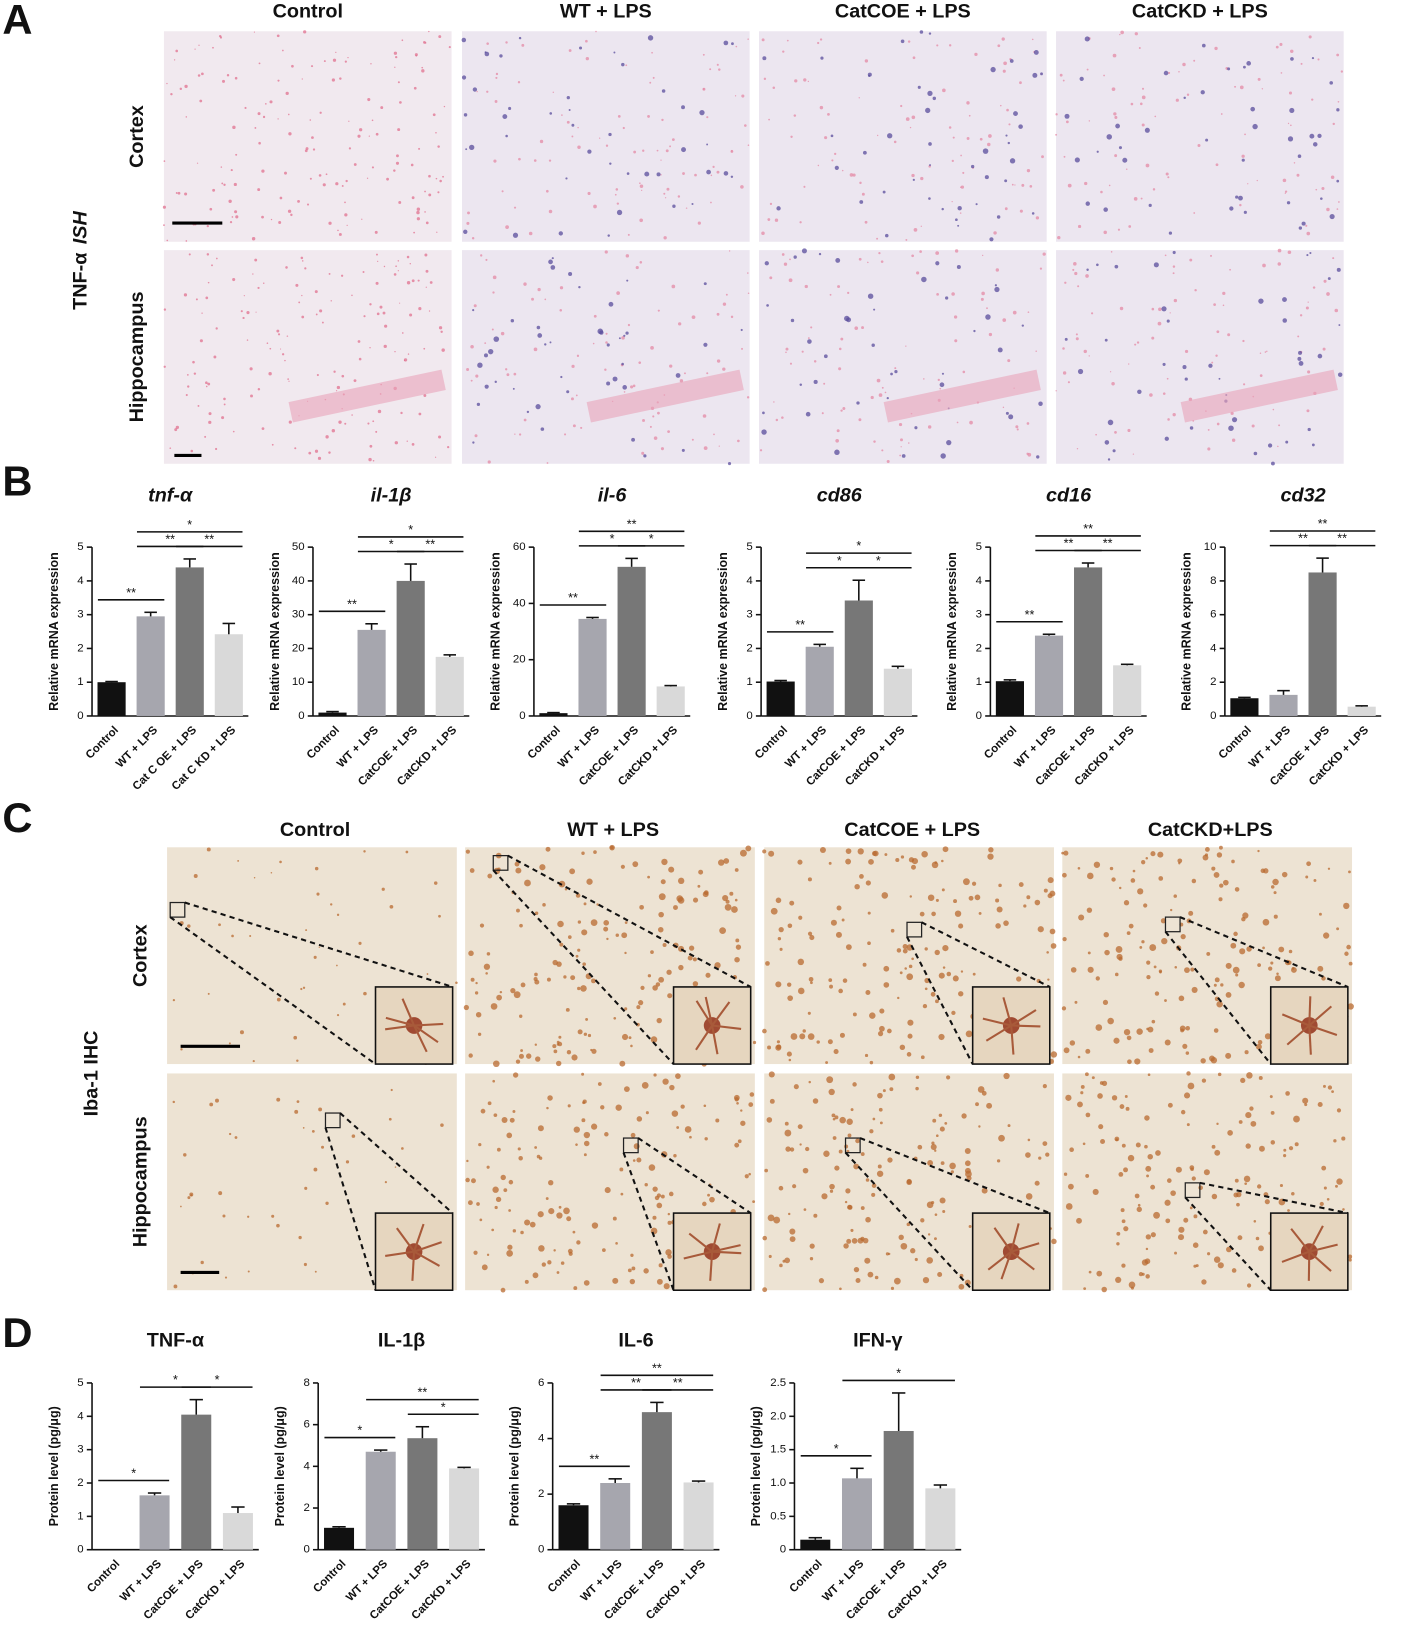 The height and width of the screenshot is (1631, 1418). What do you see at coordinates (332, 1120) in the screenshot?
I see `zoom-box` at bounding box center [332, 1120].